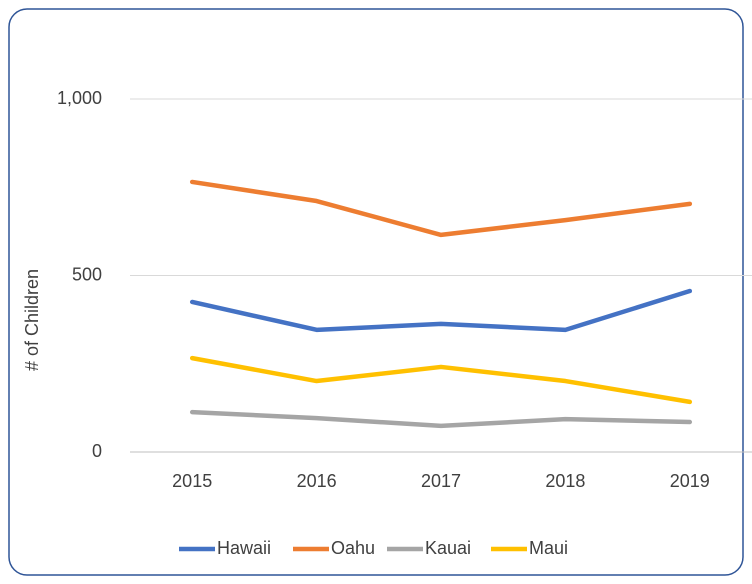 Image resolution: width=752 pixels, height=584 pixels. Describe the element at coordinates (79, 98) in the screenshot. I see `y-tick-label: 1,000` at that location.